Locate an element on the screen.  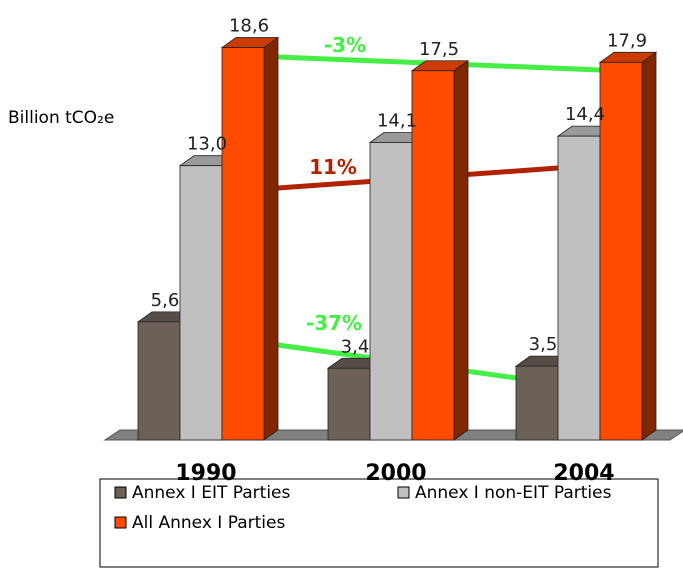
data-label: 5,6 is located at coordinates (165, 300).